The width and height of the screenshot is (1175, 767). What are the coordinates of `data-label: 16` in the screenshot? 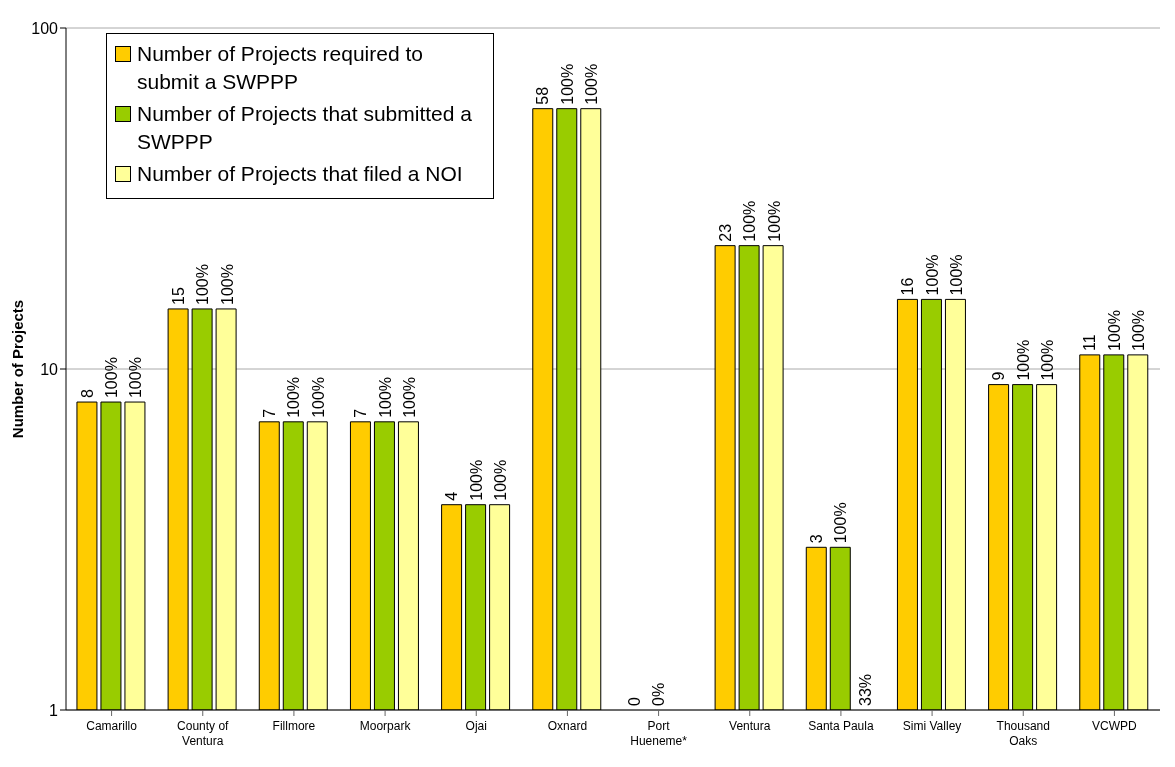 It's located at (908, 286).